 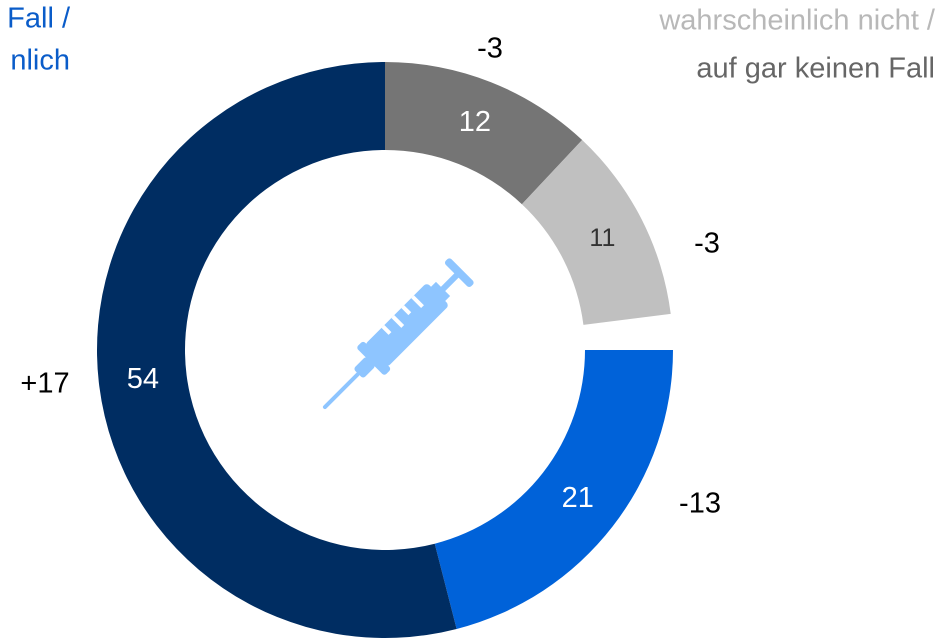 What do you see at coordinates (602, 238) in the screenshot?
I see `value-label: 11` at bounding box center [602, 238].